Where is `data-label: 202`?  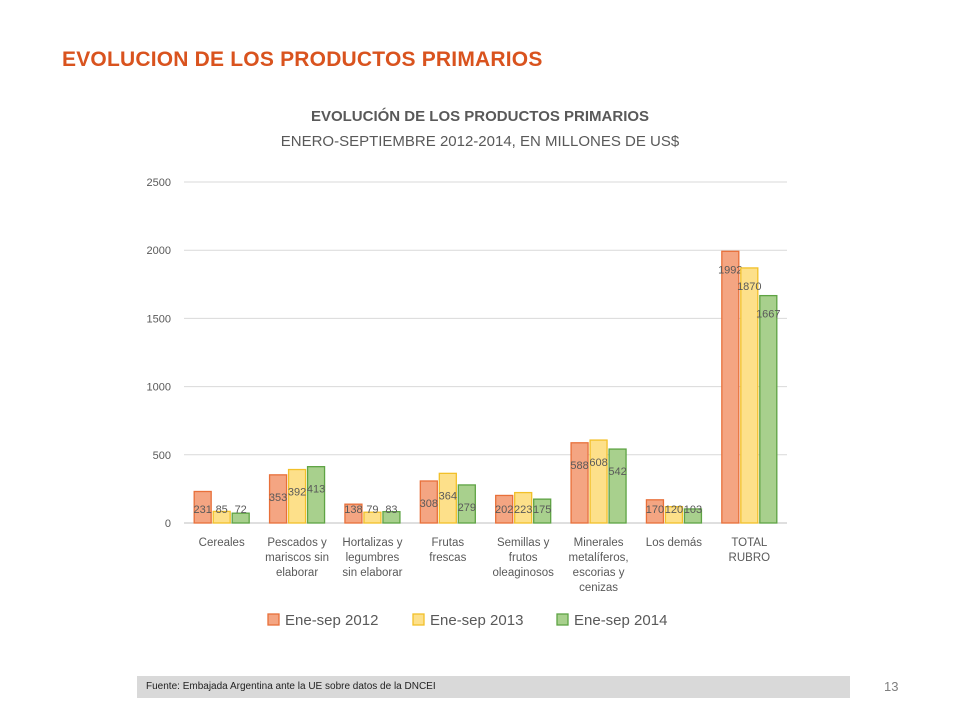
data-label: 202 is located at coordinates (504, 510).